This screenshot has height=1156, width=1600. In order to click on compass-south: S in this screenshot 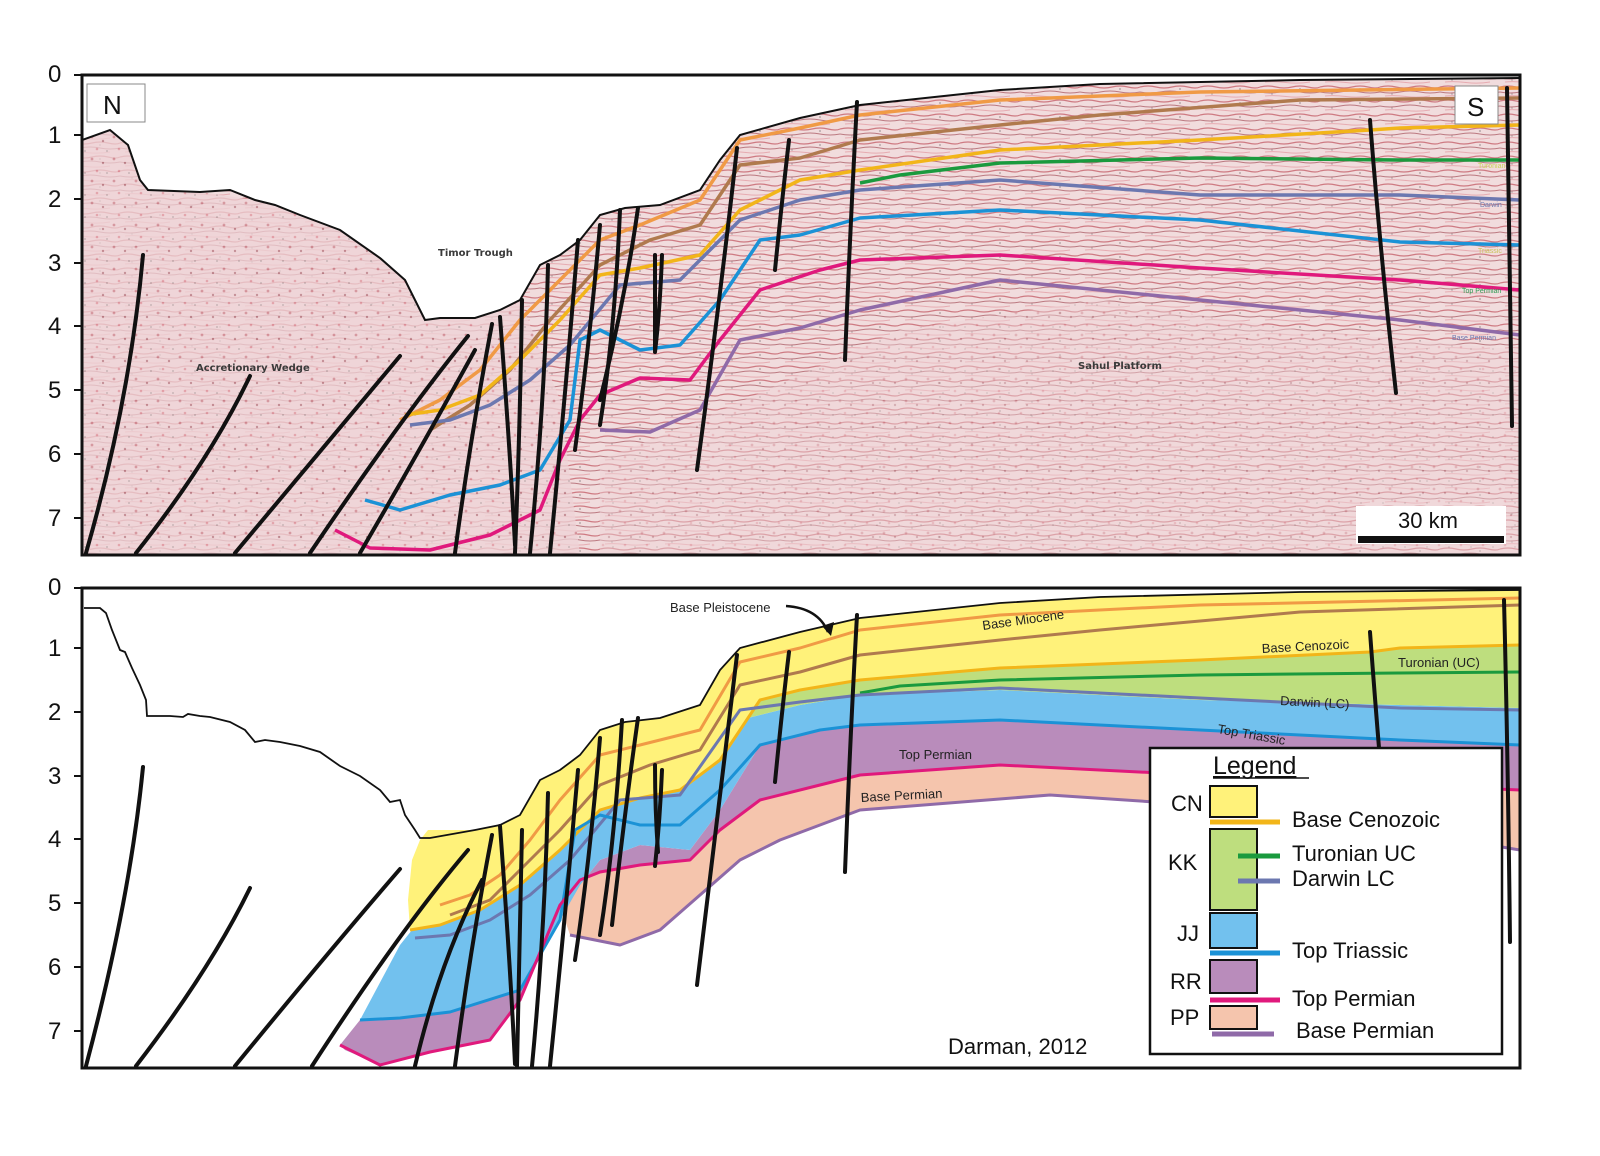, I will do `click(1476, 105)`.